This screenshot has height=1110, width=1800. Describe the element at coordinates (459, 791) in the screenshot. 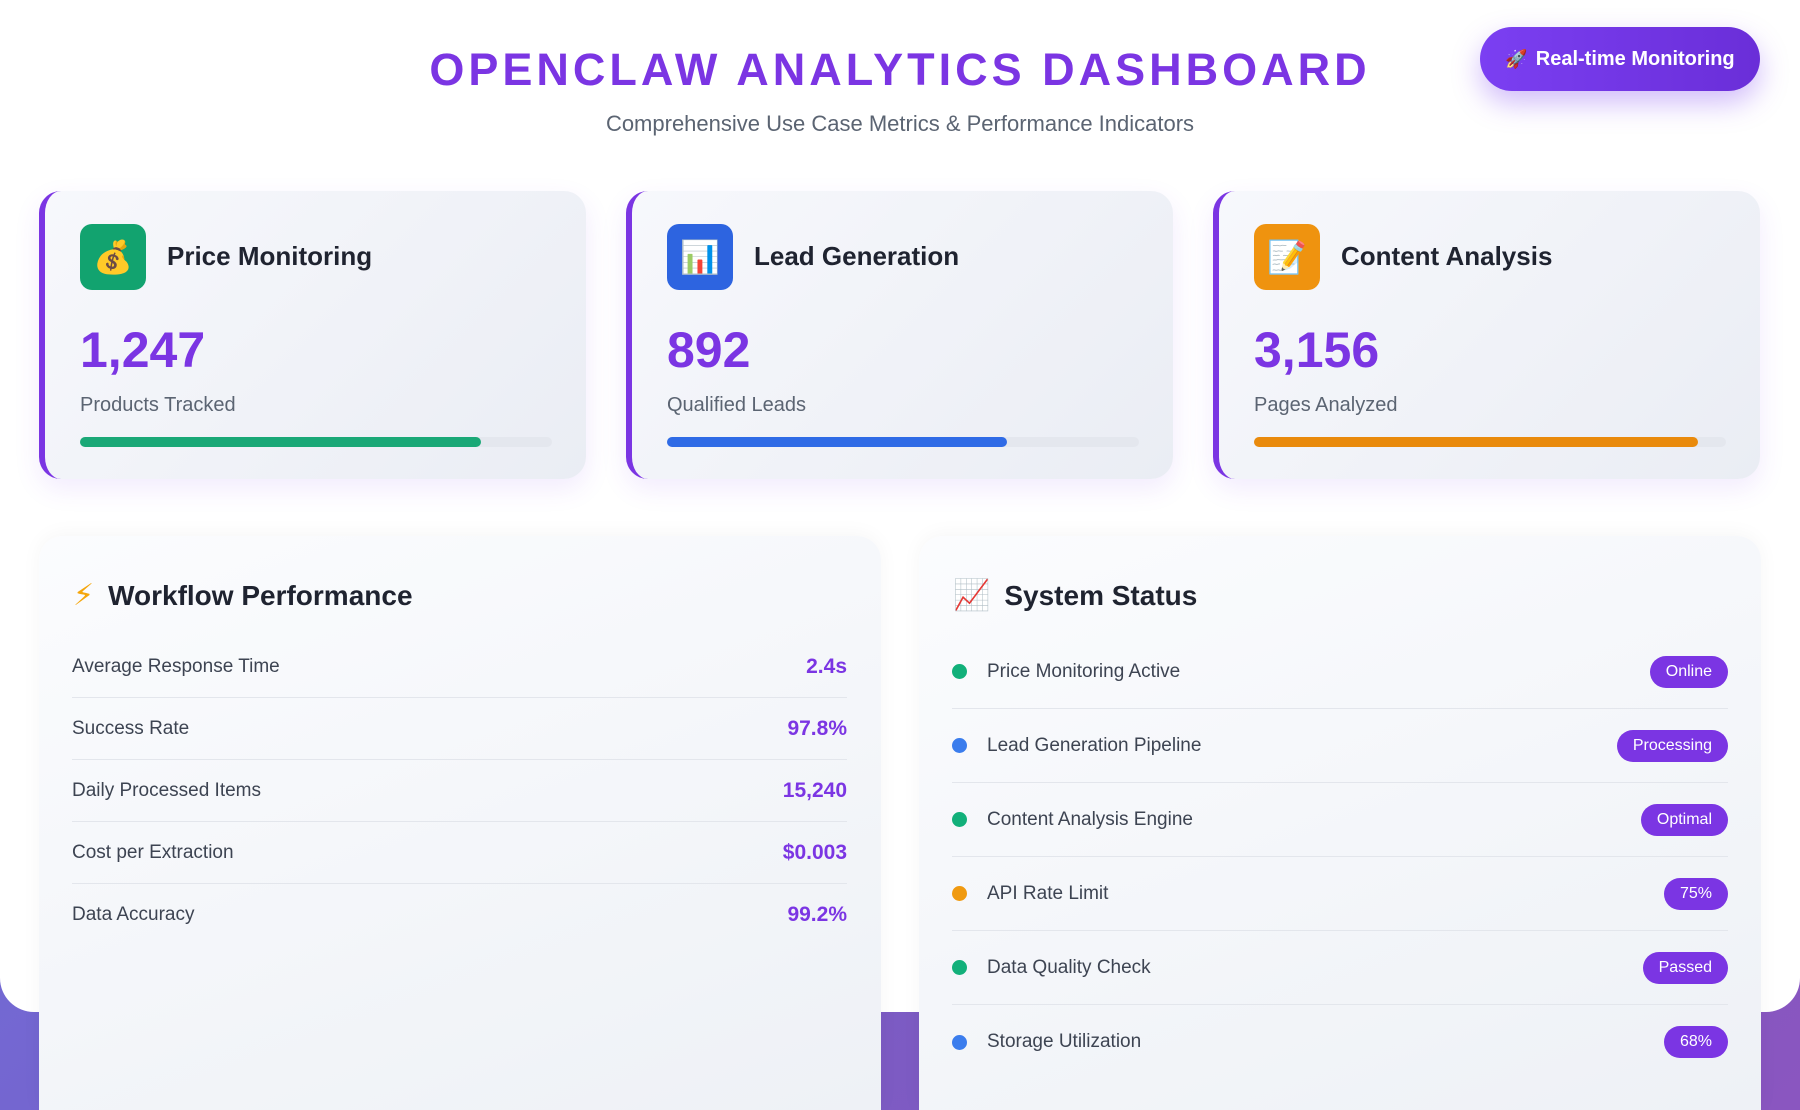

I see `workflow-row: Daily Processed Items 15,240` at that location.